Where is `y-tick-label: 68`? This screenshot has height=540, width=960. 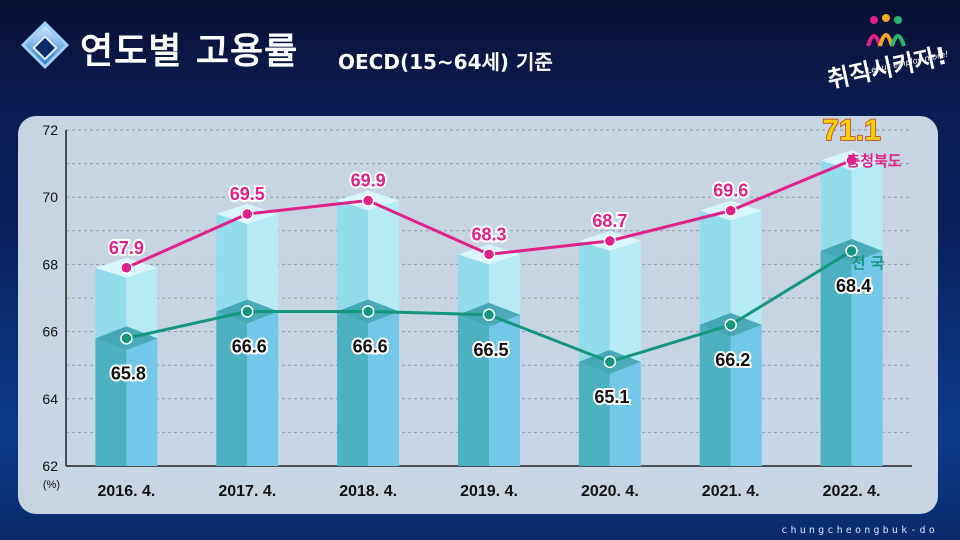 y-tick-label: 68 is located at coordinates (50, 264).